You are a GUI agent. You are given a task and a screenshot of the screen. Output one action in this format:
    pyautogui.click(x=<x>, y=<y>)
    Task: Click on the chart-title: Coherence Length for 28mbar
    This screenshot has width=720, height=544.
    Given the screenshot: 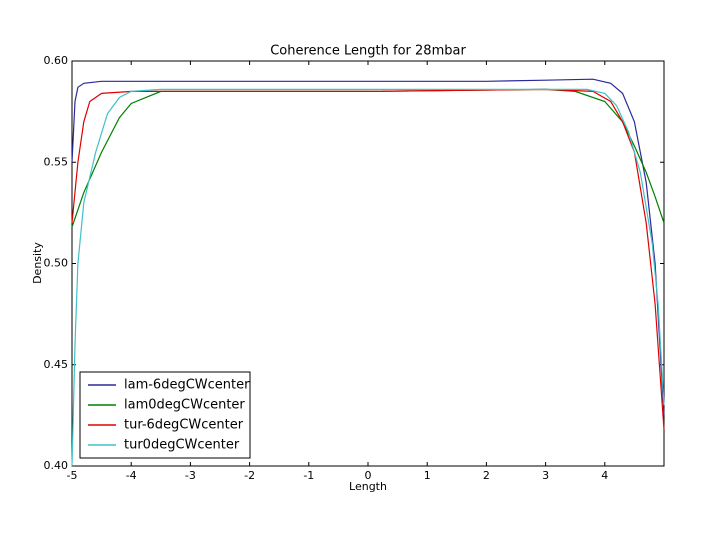 What is the action you would take?
    pyautogui.click(x=368, y=51)
    